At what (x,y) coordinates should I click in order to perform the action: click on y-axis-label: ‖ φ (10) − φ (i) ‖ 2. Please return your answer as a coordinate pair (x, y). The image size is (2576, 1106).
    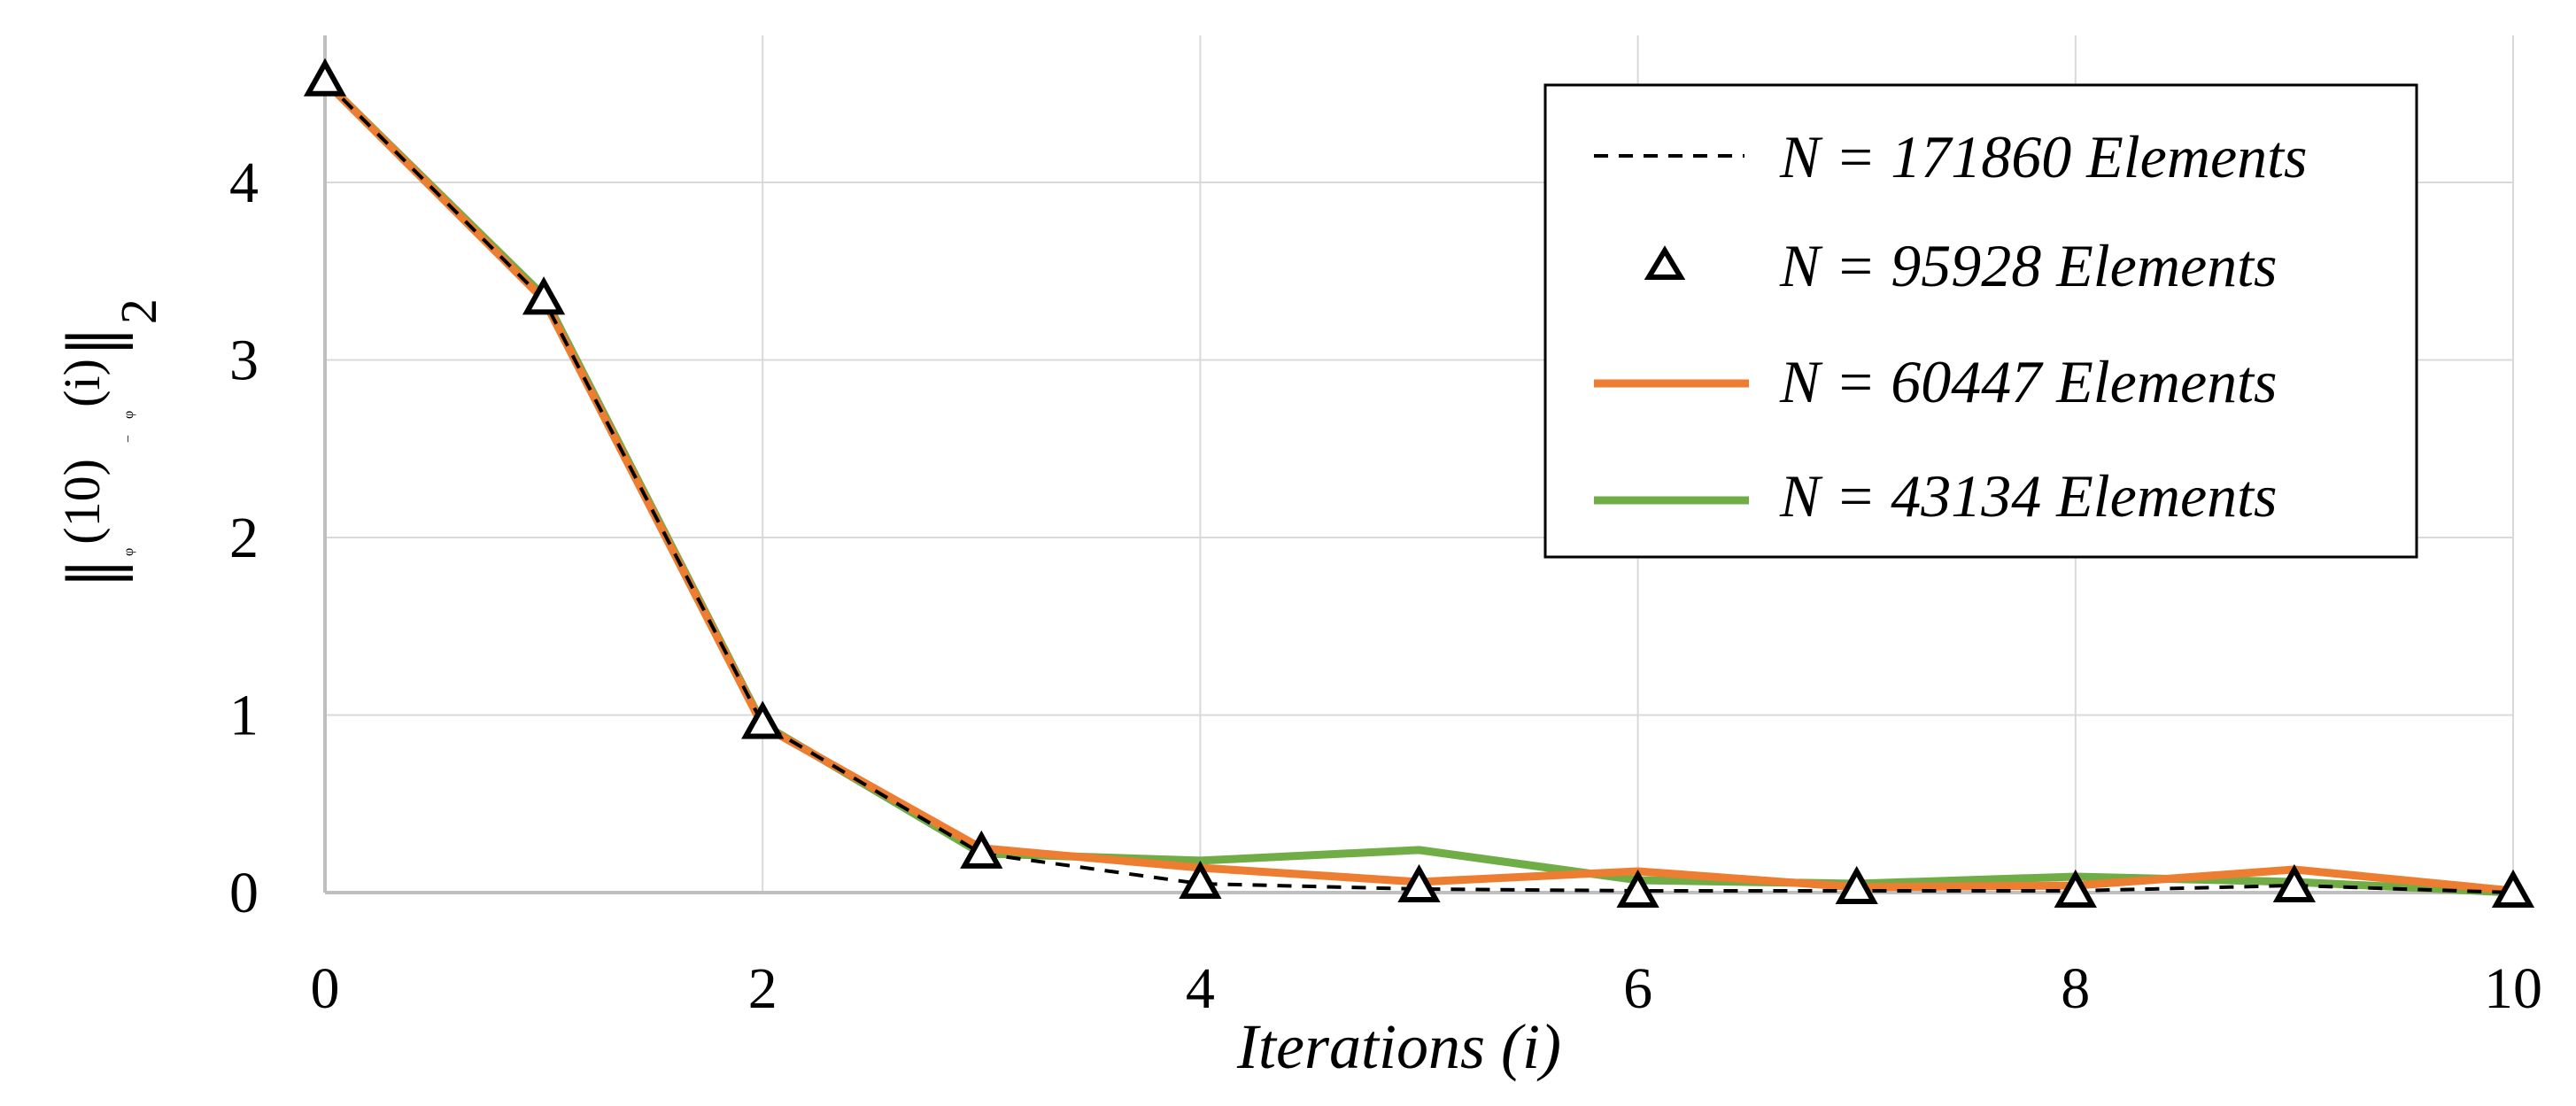
    Looking at the image, I should click on (106, 442).